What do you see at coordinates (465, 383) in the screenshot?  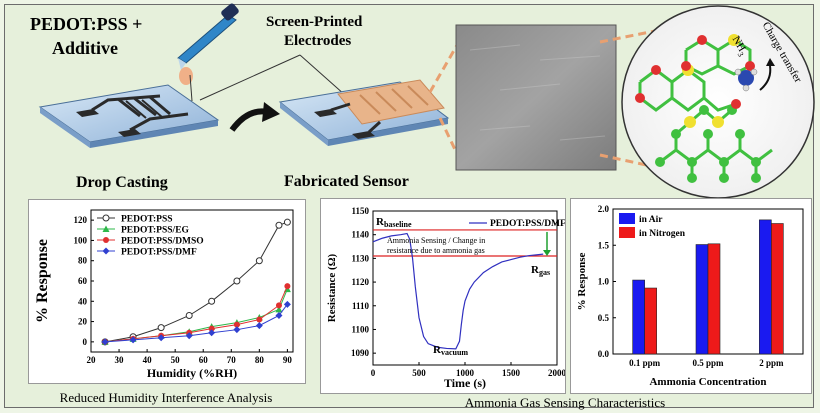 I see `x-axis-label: Time (s)` at bounding box center [465, 383].